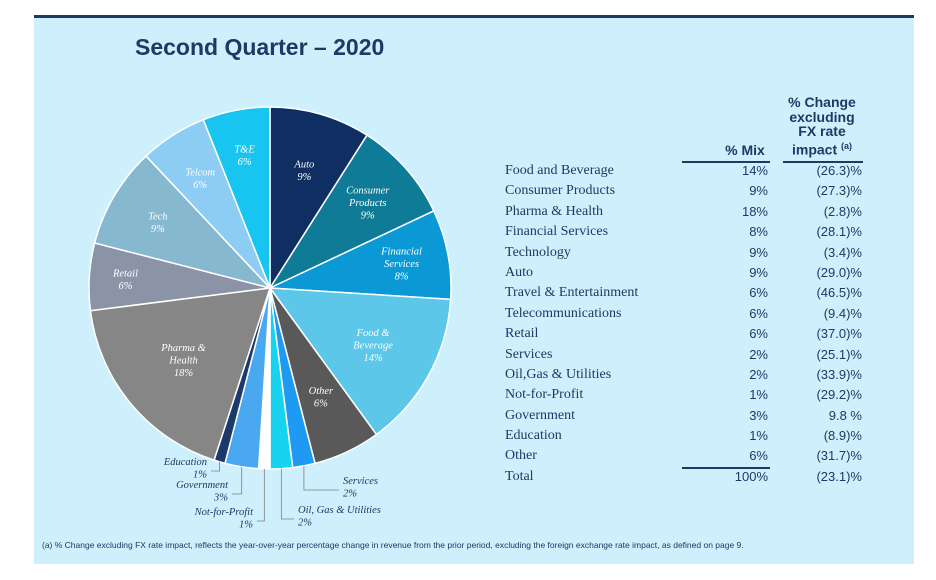  What do you see at coordinates (822, 102) in the screenshot?
I see `header-change-line-1: % Change` at bounding box center [822, 102].